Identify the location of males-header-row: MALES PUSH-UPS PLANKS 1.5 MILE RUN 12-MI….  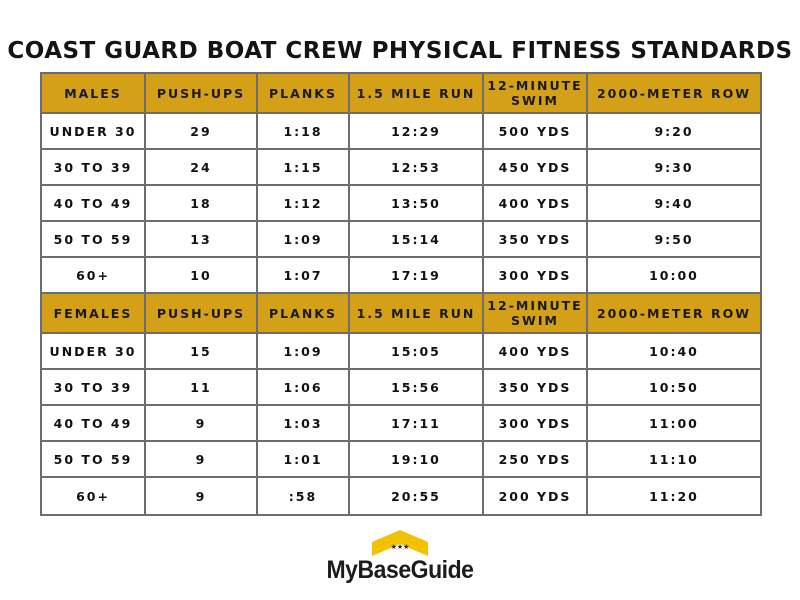
(401, 93).